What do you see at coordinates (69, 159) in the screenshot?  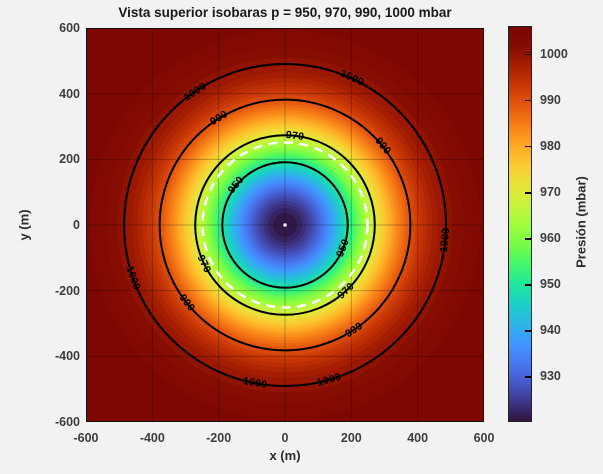 I see `y-tick-label: 200` at bounding box center [69, 159].